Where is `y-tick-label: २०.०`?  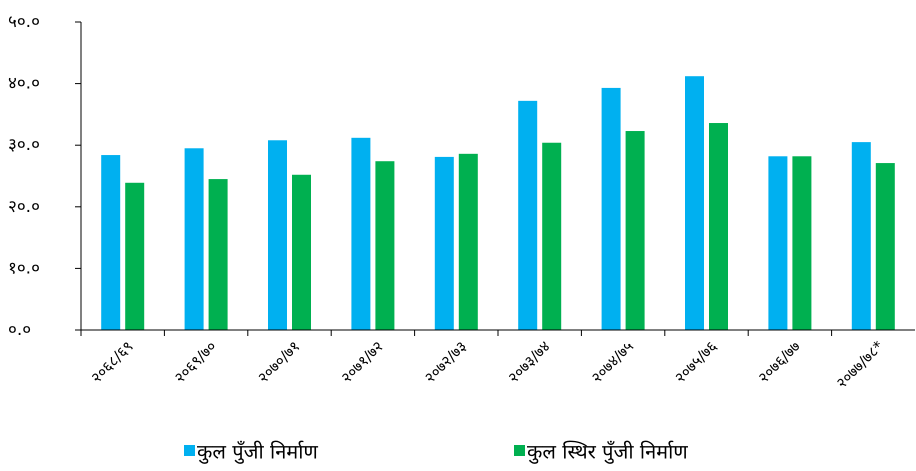 y-tick-label: २०.० is located at coordinates (24, 207).